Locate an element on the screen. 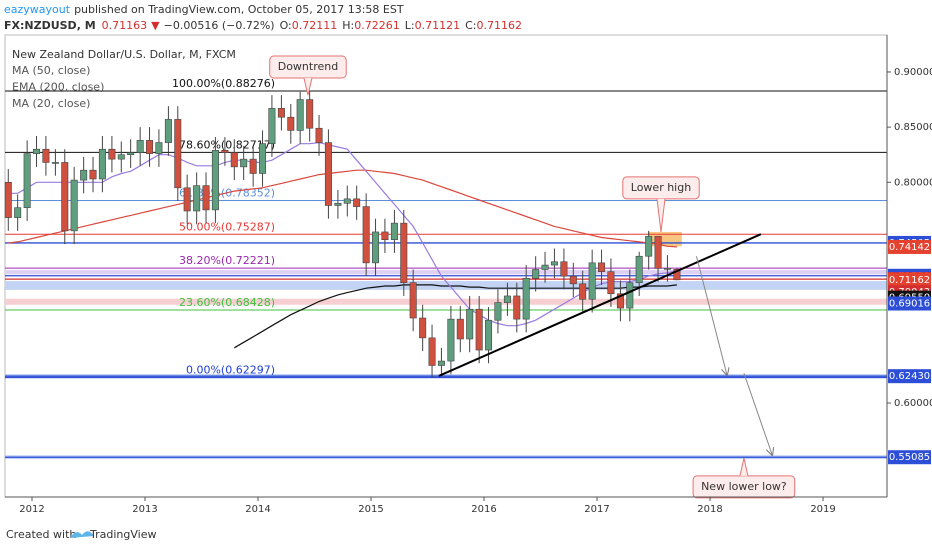  y-tick-label: 0.60000 is located at coordinates (913, 403).